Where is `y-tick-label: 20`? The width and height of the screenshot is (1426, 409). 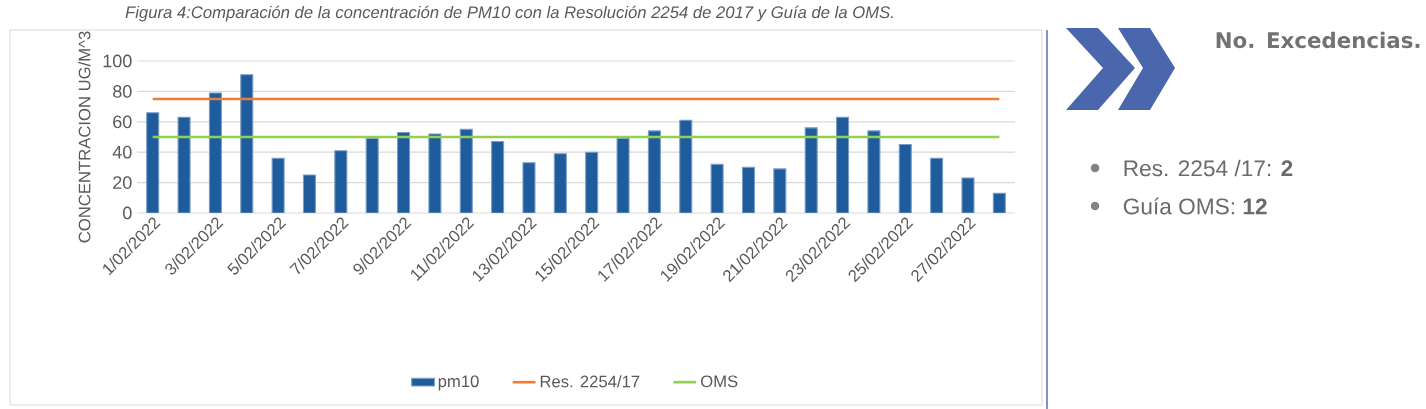
y-tick-label: 20 is located at coordinates (122, 182).